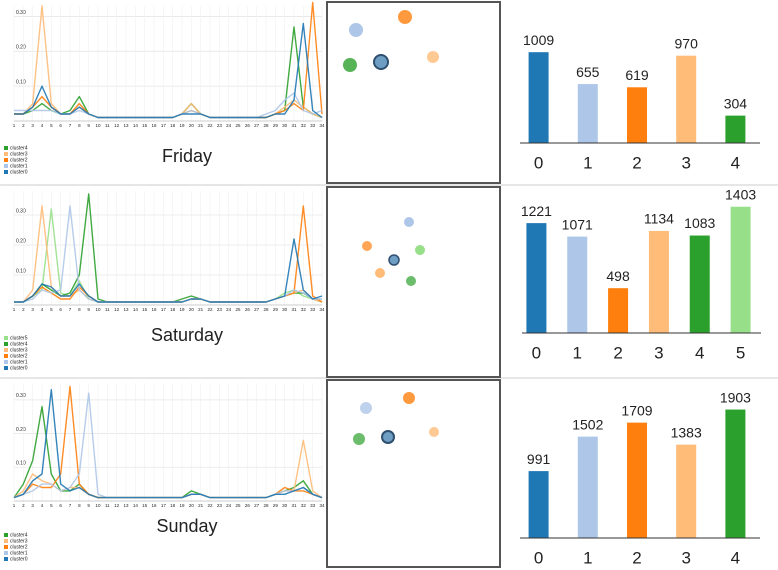  What do you see at coordinates (538, 40) in the screenshot?
I see `value-label: 1009` at bounding box center [538, 40].